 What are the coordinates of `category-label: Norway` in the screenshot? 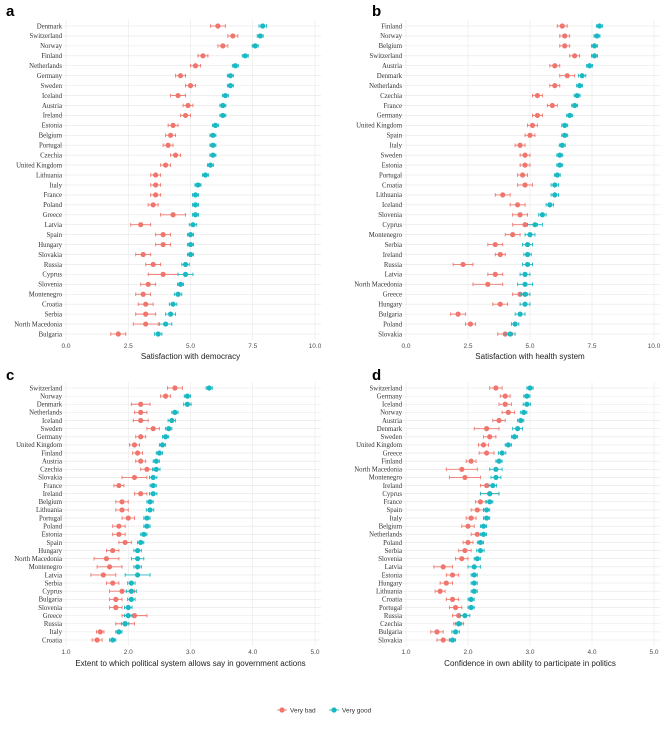 It's located at (51, 46).